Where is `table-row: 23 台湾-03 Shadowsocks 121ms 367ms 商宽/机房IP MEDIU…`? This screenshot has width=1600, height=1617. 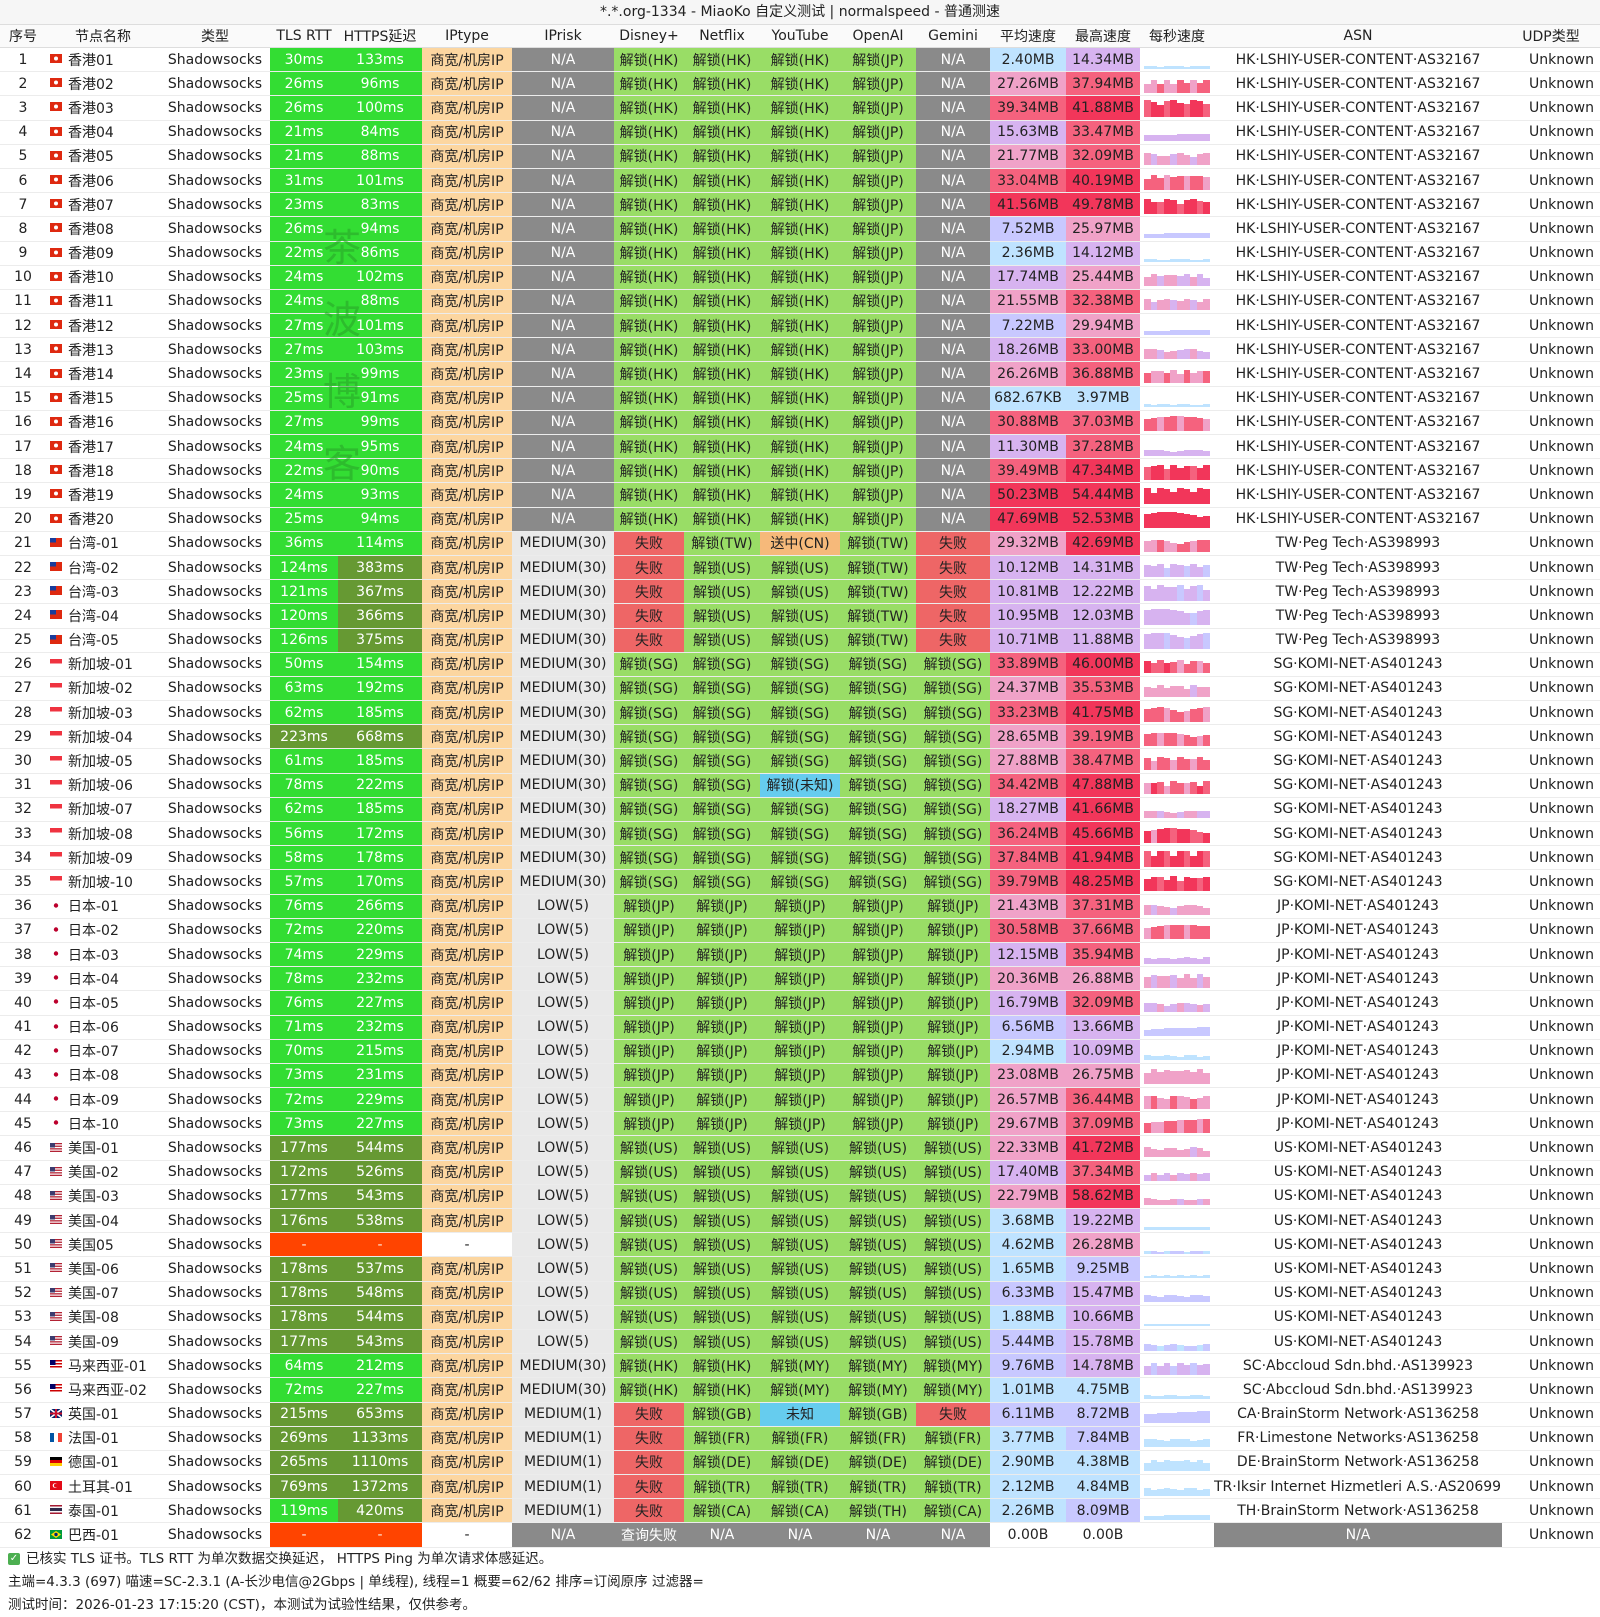
table-row: 23 台湾-03 Shadowsocks 121ms 367ms 商宽/机房IP MEDIU… is located at coordinates (800, 592).